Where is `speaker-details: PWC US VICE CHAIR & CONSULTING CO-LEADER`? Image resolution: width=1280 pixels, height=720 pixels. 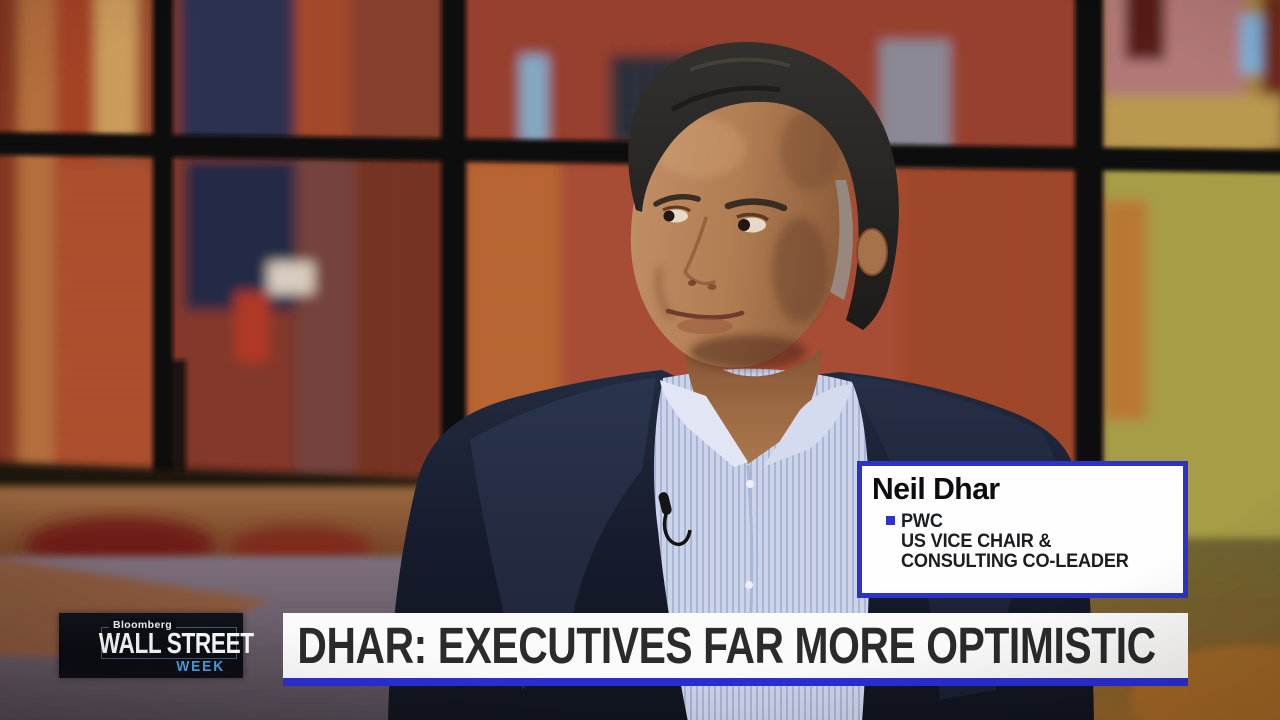
speaker-details: PWC US VICE CHAIR & CONSULTING CO-LEADER is located at coordinates (1034, 541).